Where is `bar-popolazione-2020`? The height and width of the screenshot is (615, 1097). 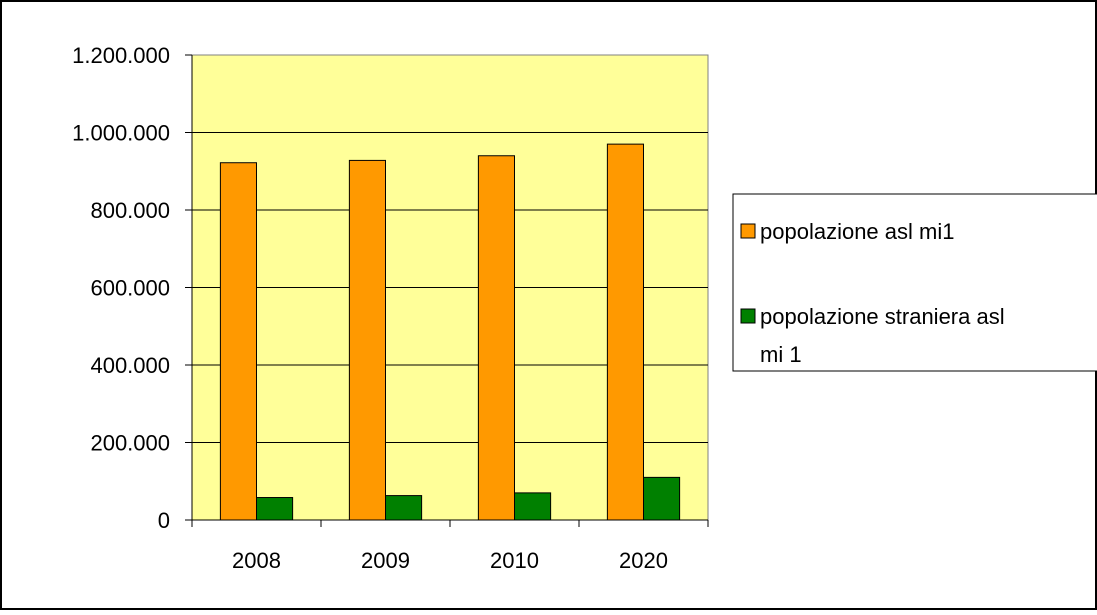
bar-popolazione-2020 is located at coordinates (625, 332).